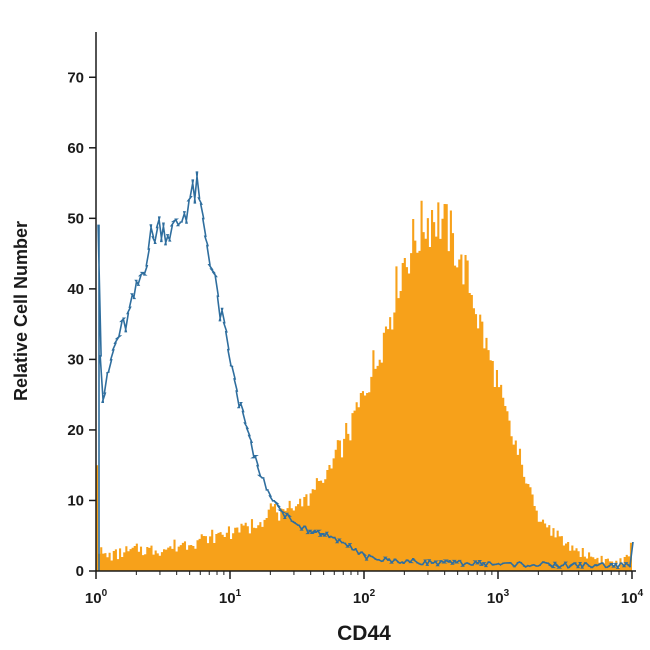 This screenshot has height=650, width=650. I want to click on y-axis-ticks: 0 10 20 30 40 50 60 70, so click(81, 324).